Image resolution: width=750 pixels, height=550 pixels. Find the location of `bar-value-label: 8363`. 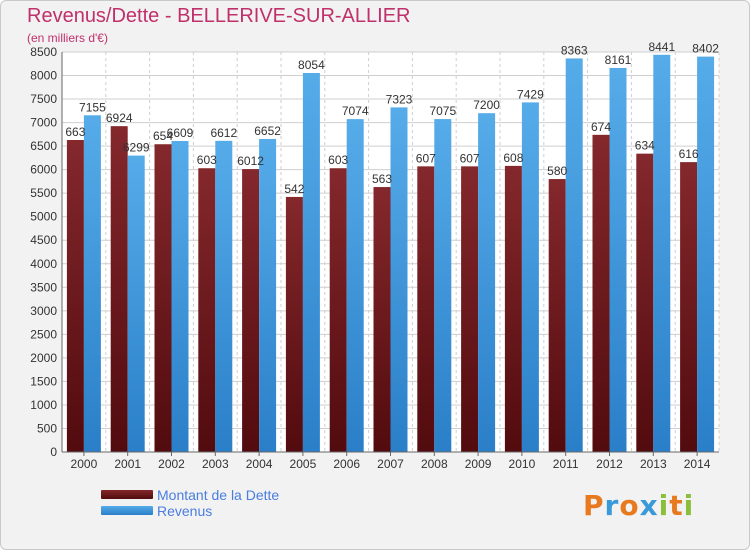

bar-value-label: 8363 is located at coordinates (574, 50).